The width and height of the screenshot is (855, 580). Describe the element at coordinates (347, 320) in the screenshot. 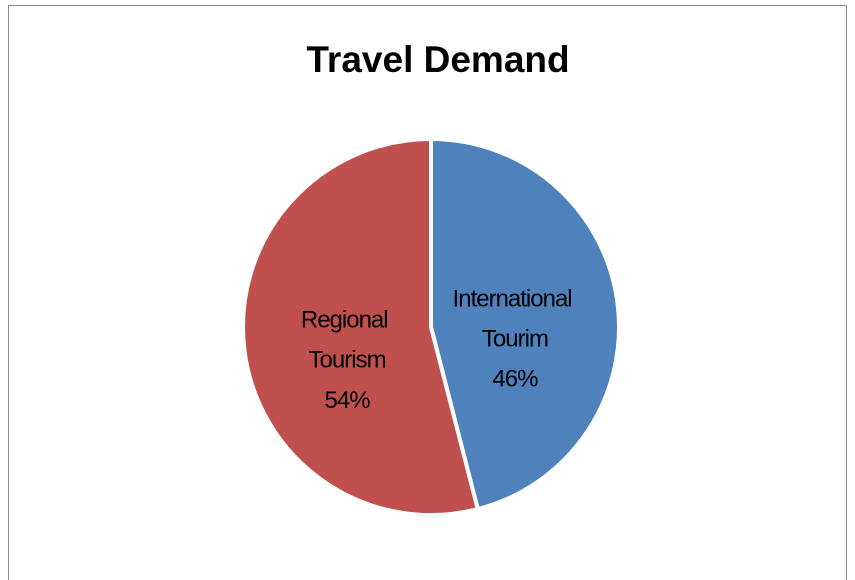

I see `label-line: Regional` at that location.